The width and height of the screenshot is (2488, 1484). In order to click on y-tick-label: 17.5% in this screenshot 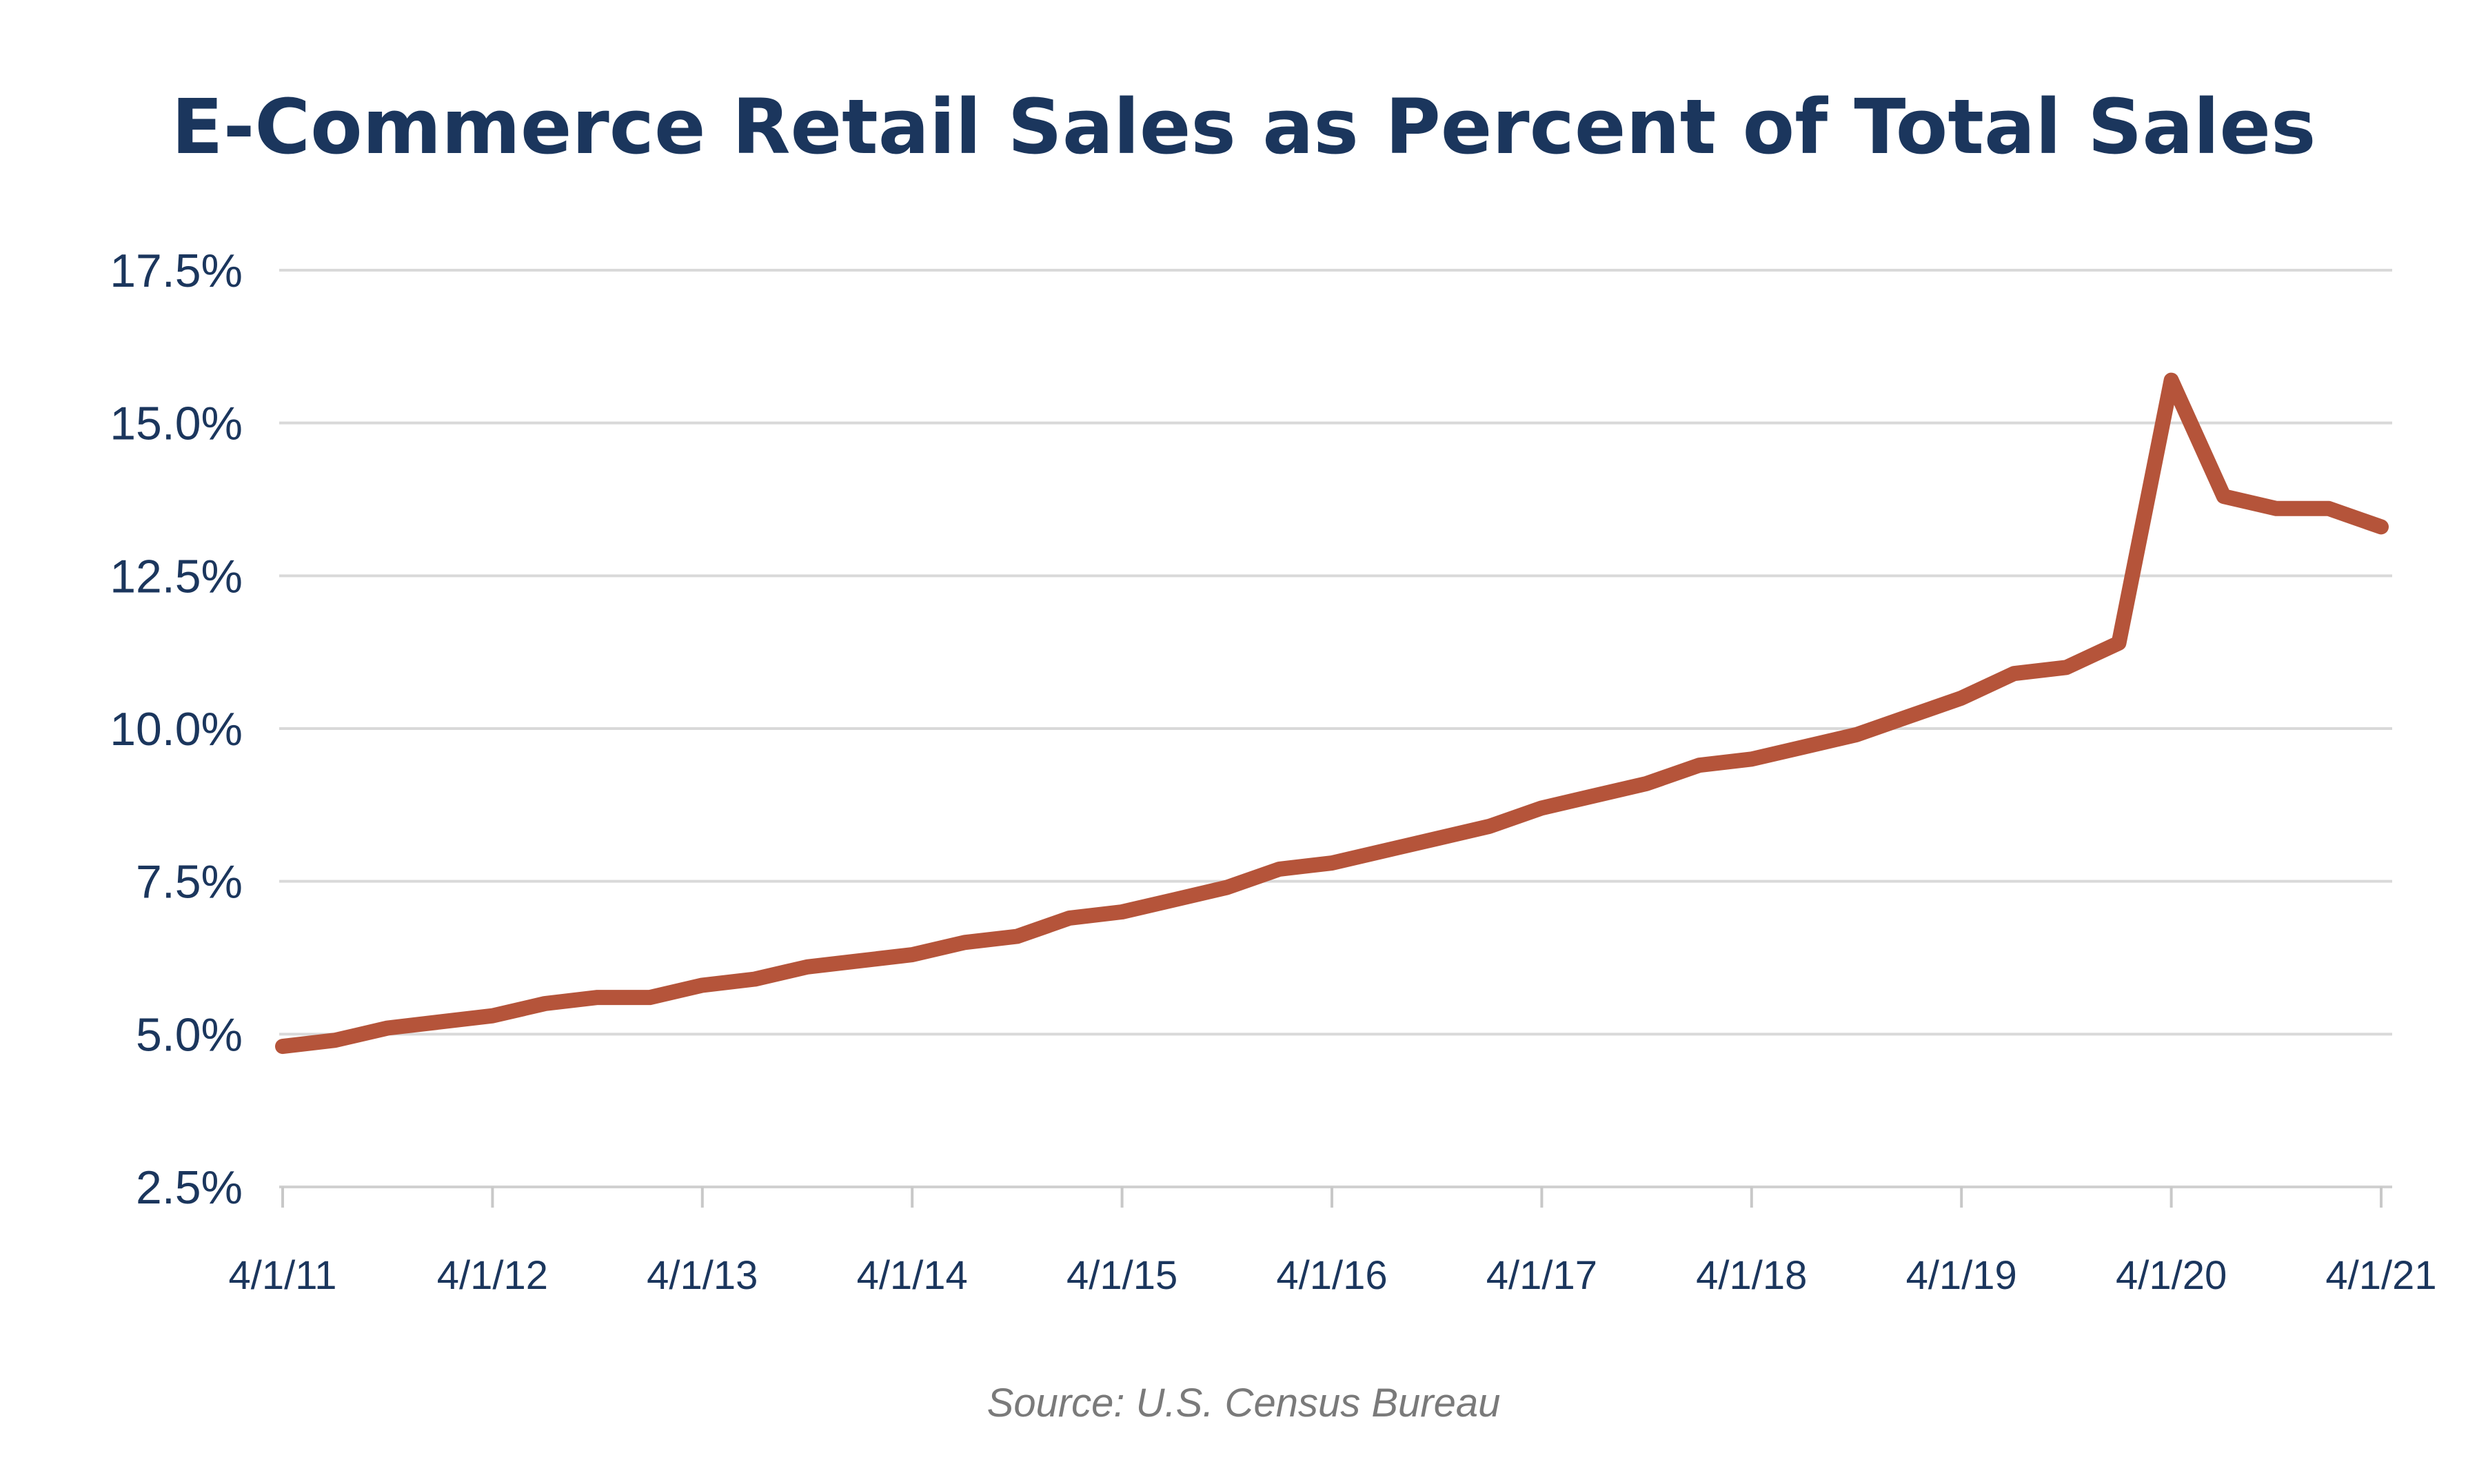, I will do `click(176, 271)`.